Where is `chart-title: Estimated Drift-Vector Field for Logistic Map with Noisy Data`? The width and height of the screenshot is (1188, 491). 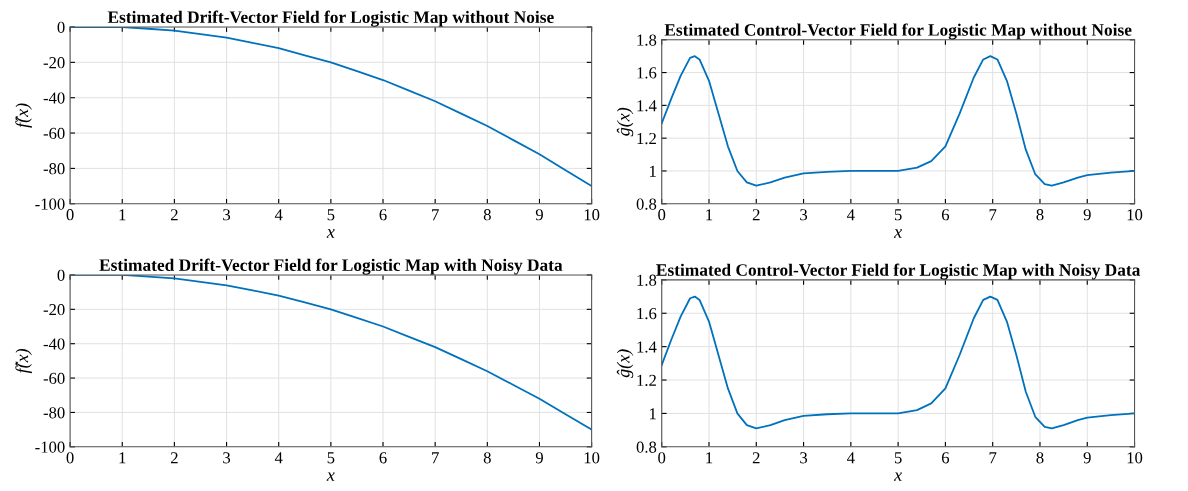 chart-title: Estimated Drift-Vector Field for Logistic Map with Noisy Data is located at coordinates (331, 266).